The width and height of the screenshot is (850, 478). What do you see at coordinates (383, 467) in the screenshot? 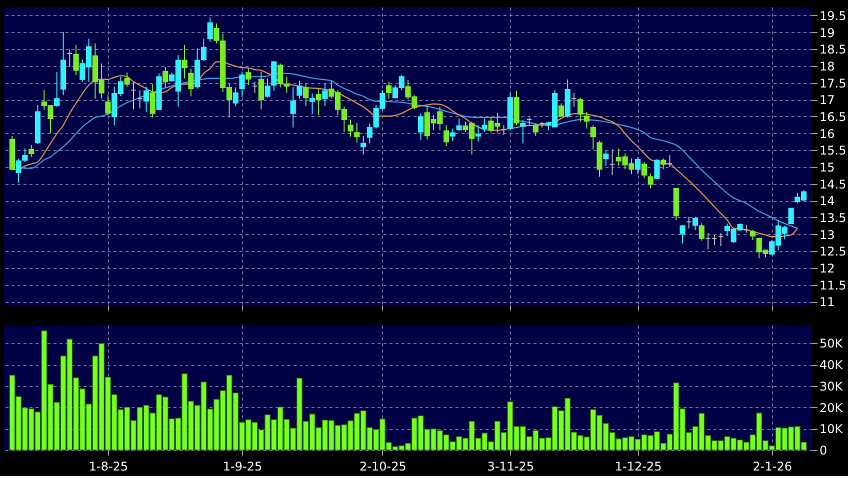
I see `x-tick-label: 2-10-25` at bounding box center [383, 467].